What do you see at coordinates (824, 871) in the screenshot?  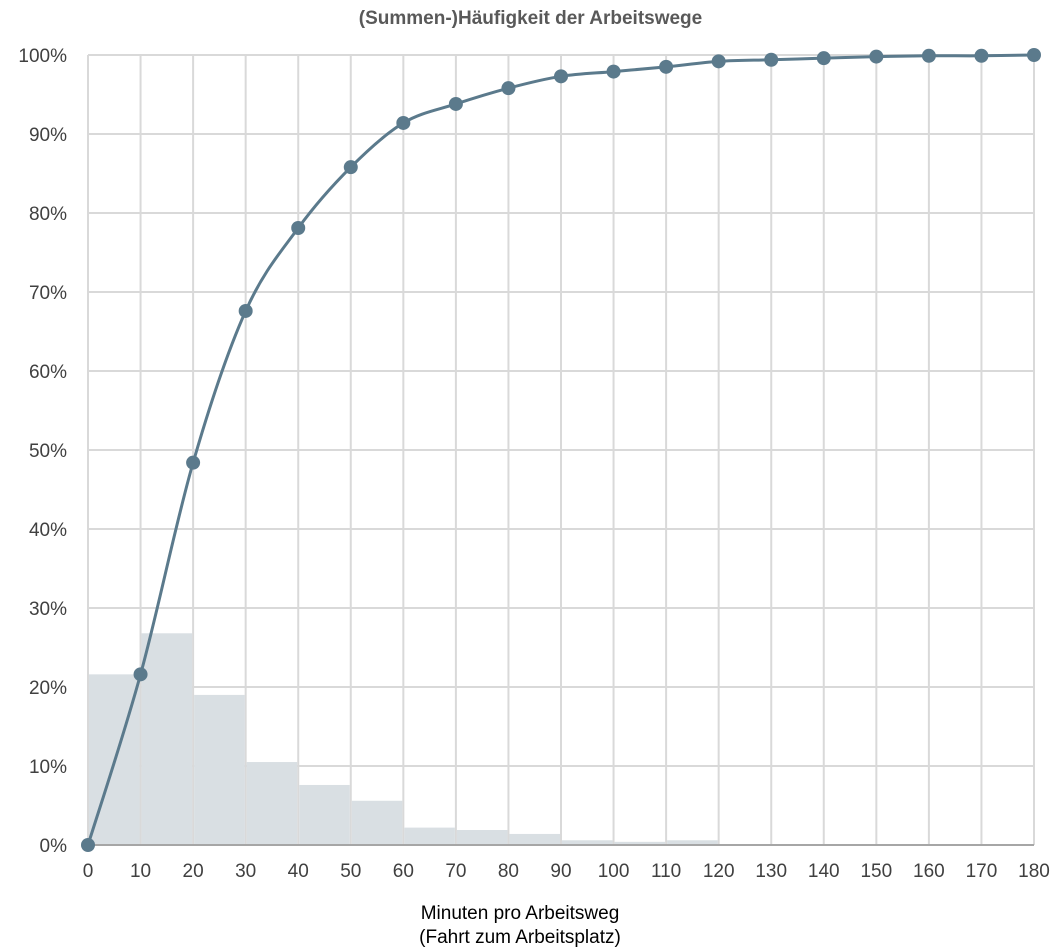 I see `x-tick-label: 140` at bounding box center [824, 871].